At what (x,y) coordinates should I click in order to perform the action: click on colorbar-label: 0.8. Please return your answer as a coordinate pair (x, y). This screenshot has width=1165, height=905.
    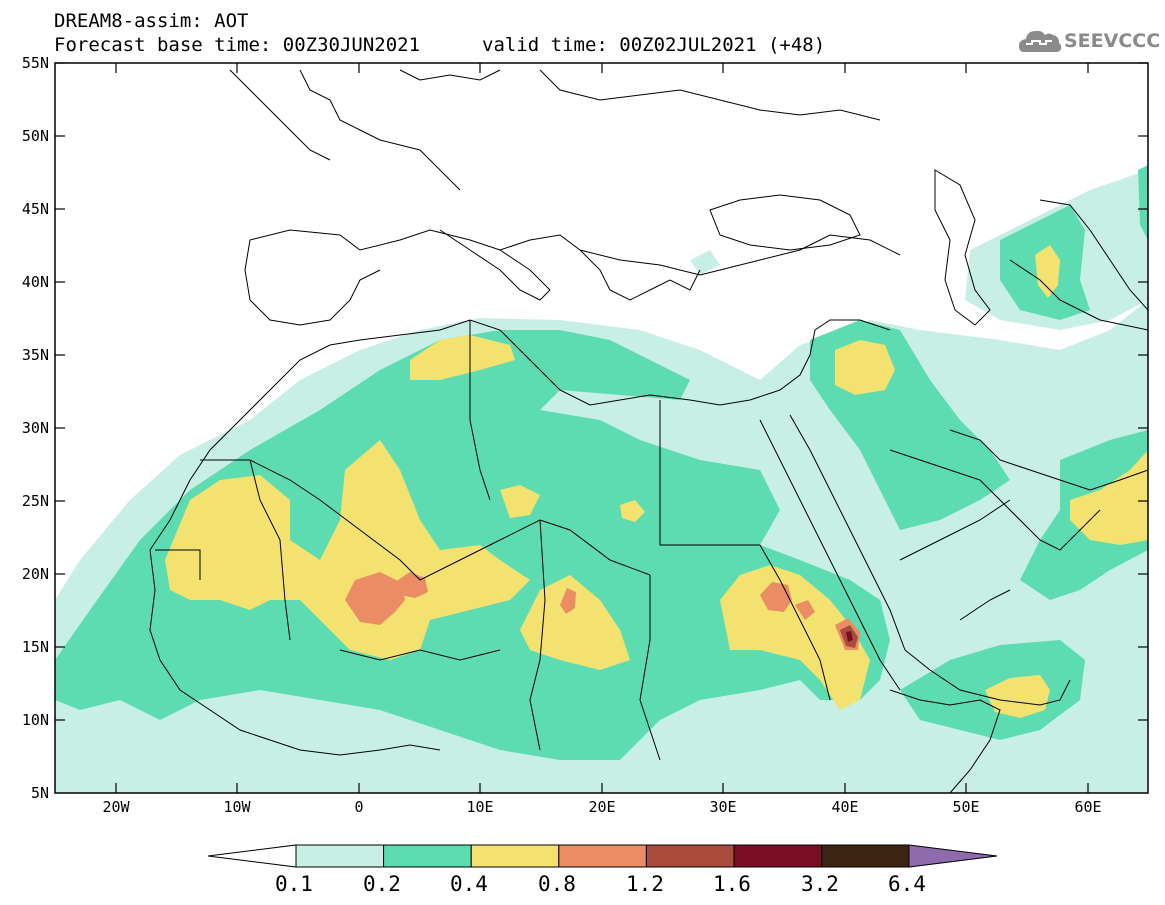
    Looking at the image, I should click on (557, 884).